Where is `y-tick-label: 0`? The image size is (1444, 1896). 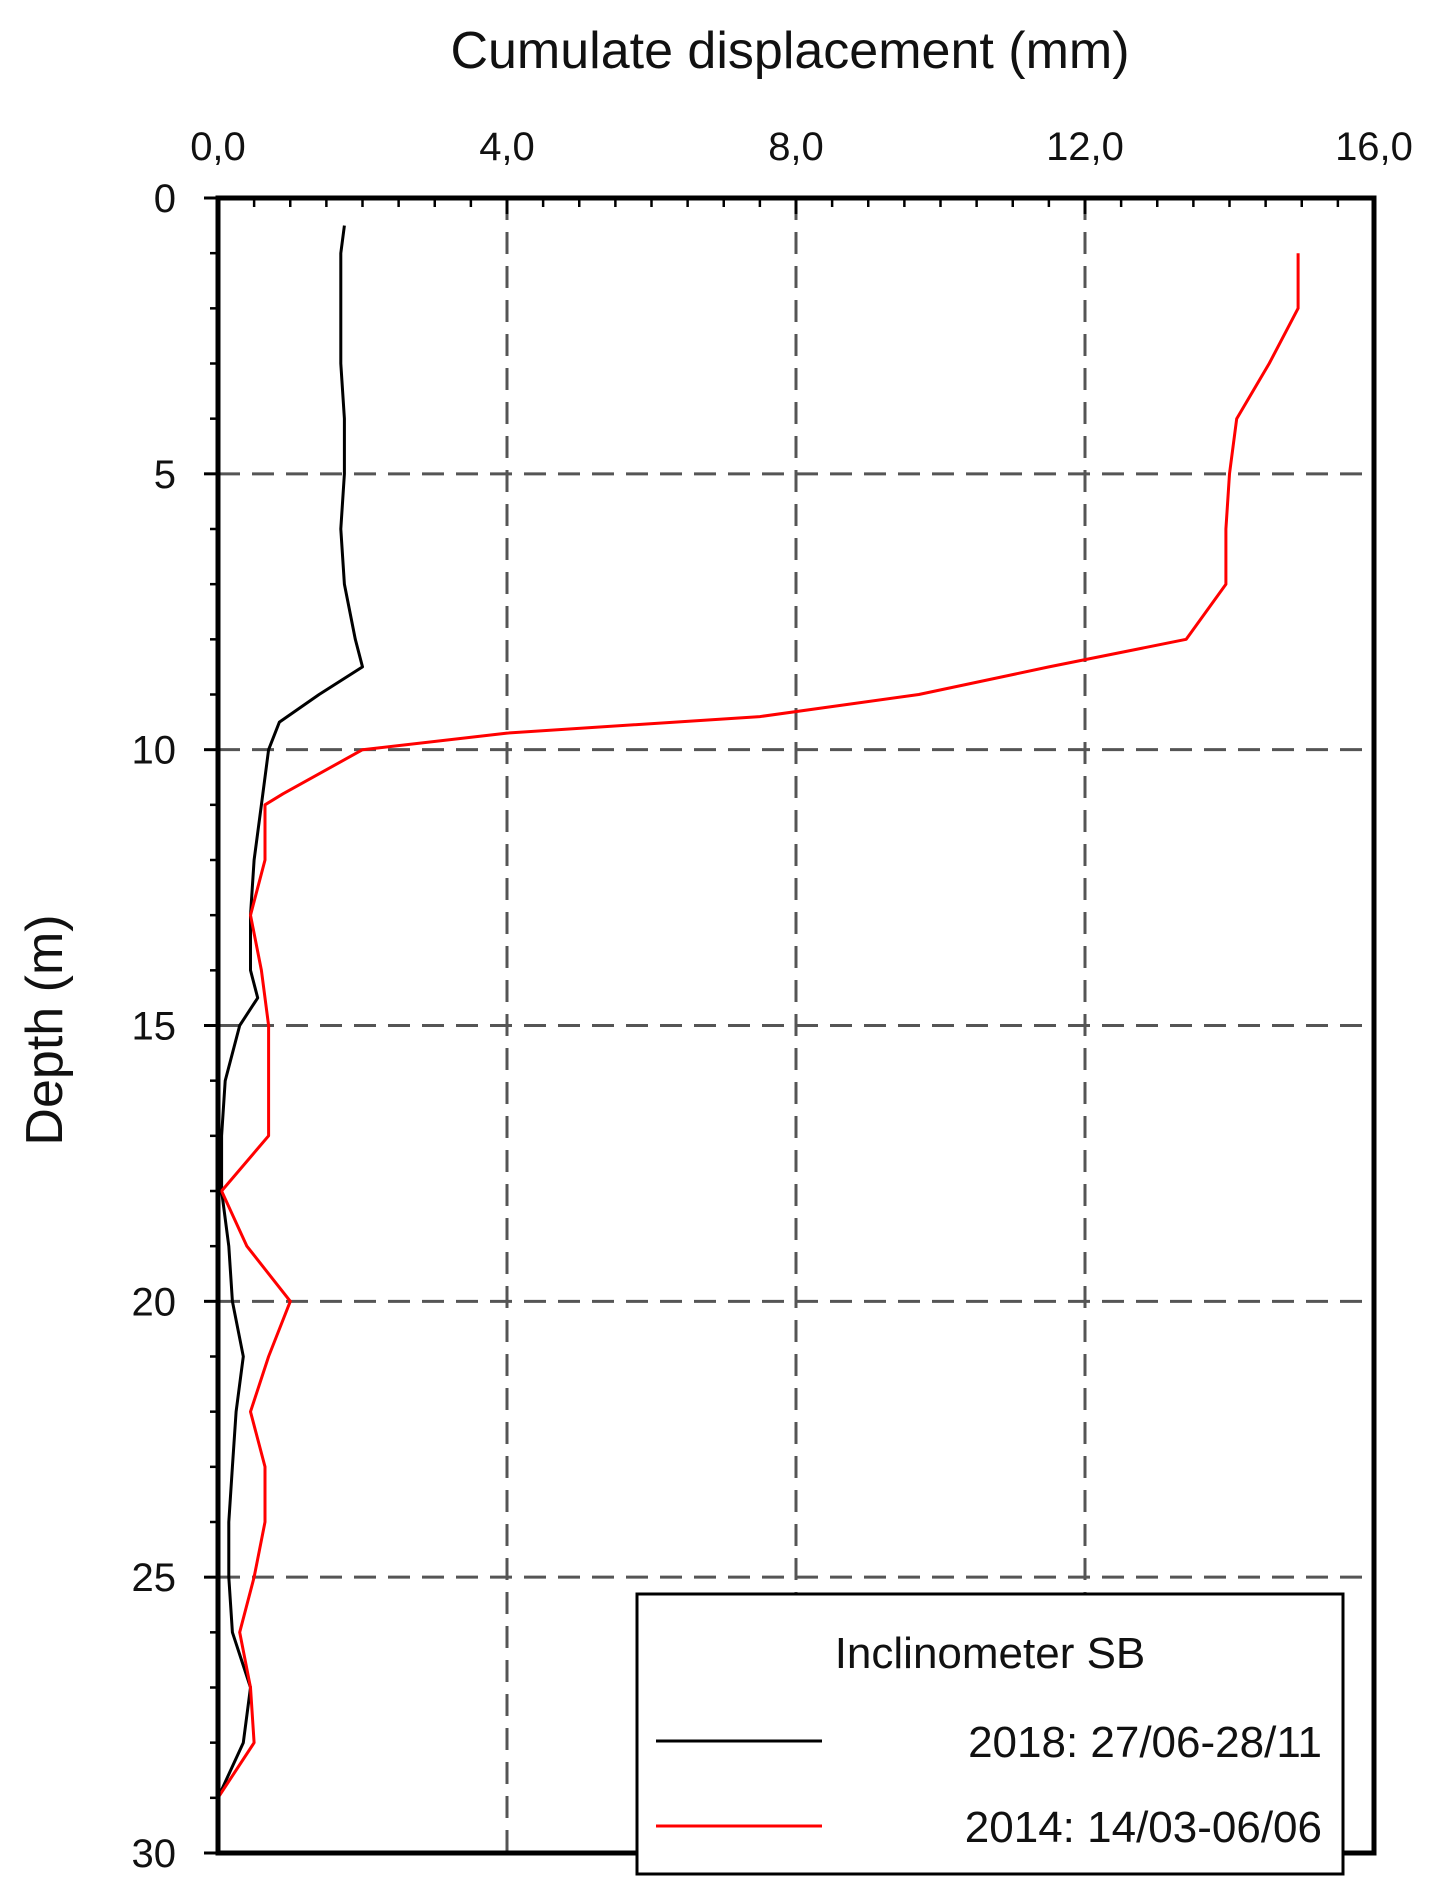
y-tick-label: 0 is located at coordinates (165, 199).